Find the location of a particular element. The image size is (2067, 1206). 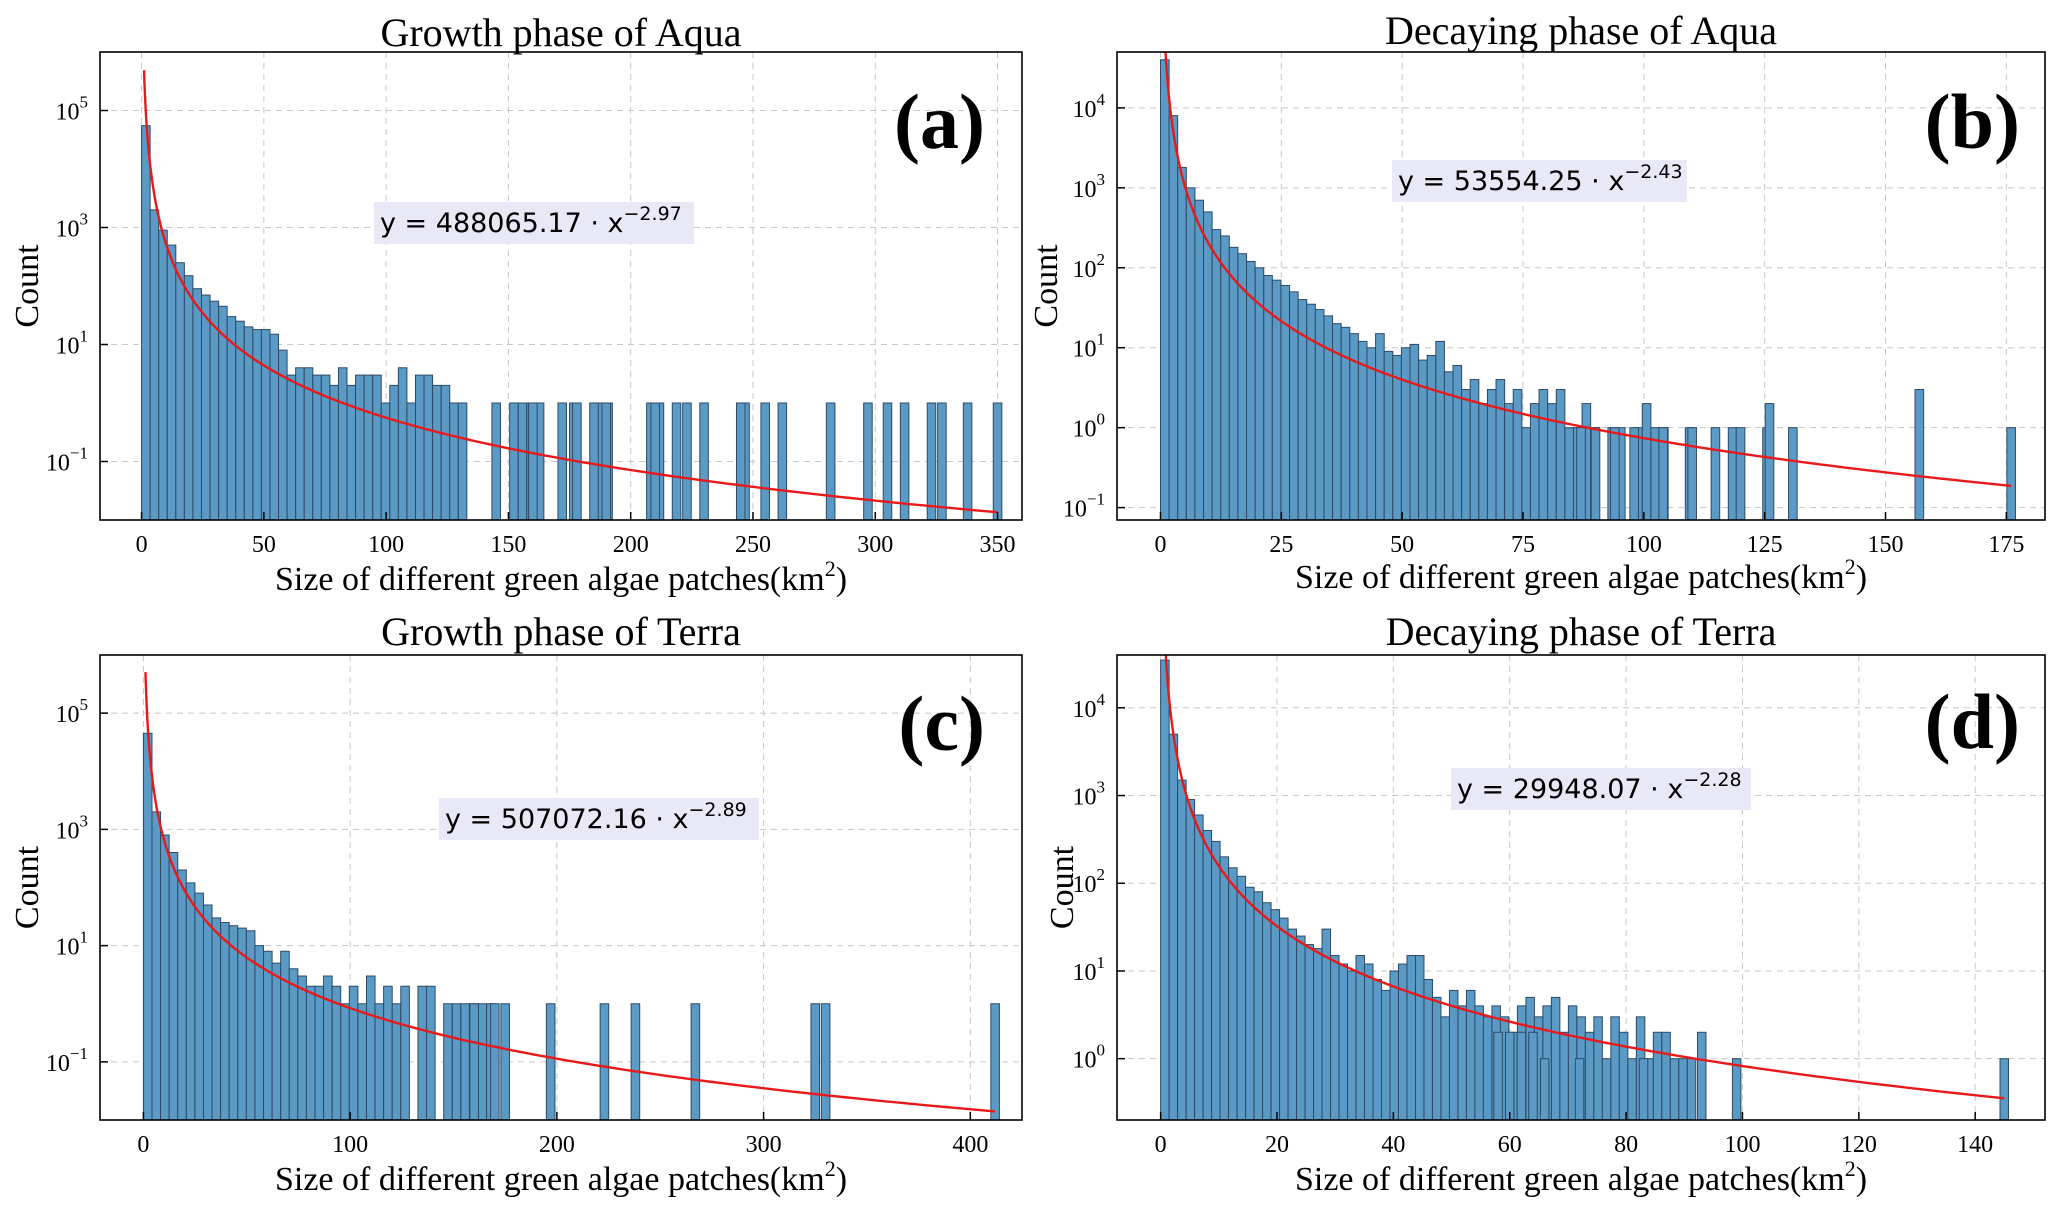

x-tick-label: 350 is located at coordinates (998, 545).